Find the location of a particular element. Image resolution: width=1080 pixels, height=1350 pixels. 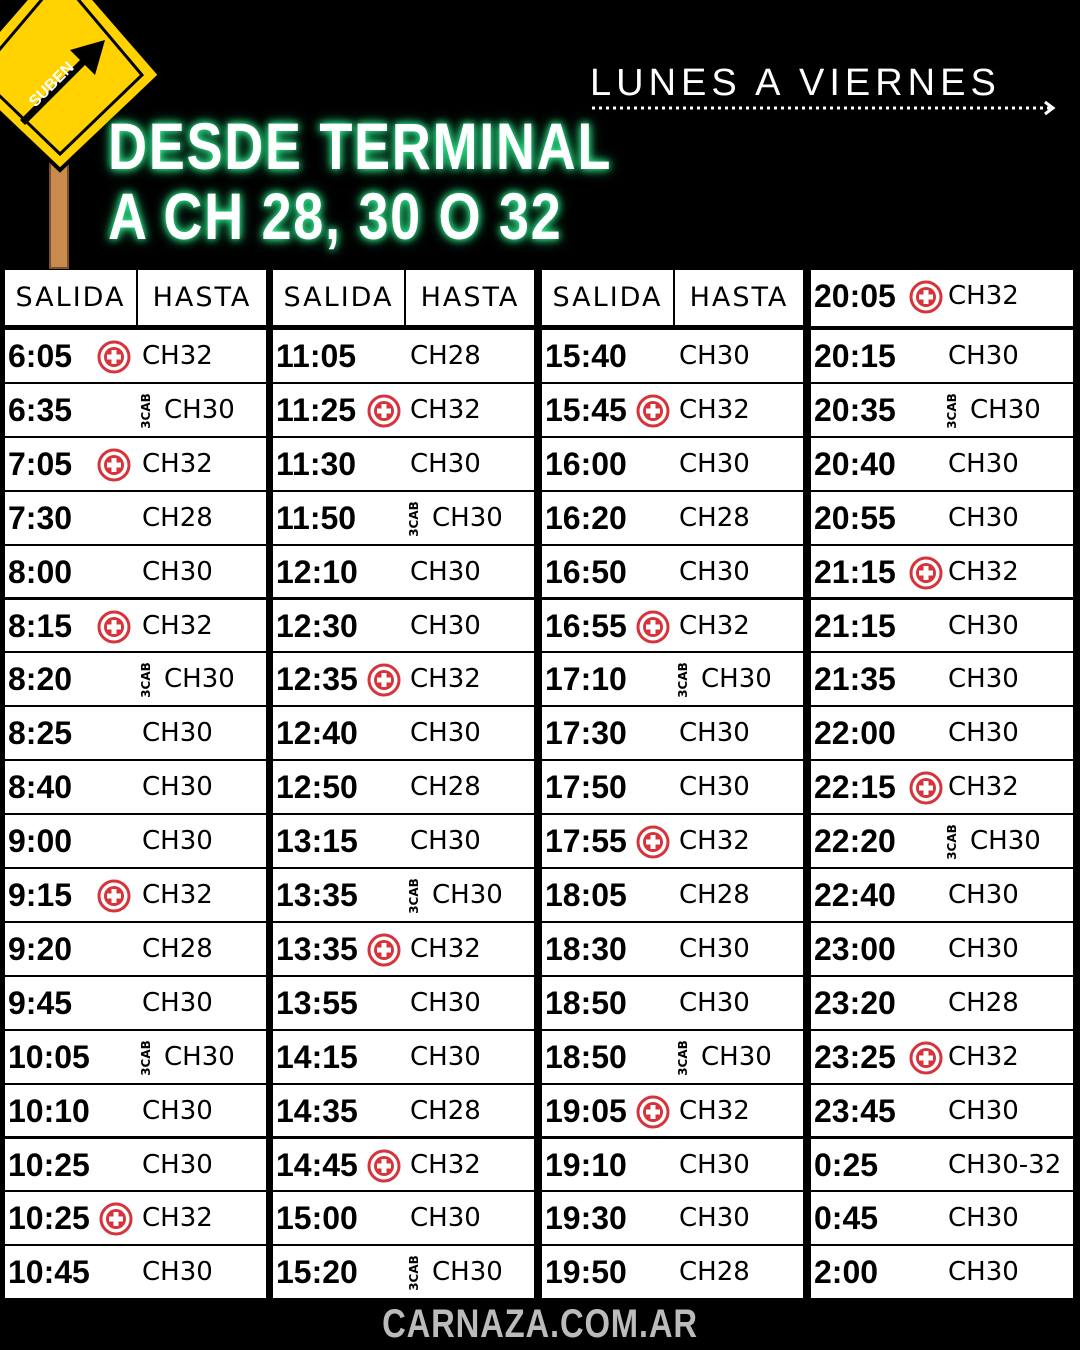

schedule-row: 23:20 CH28 is located at coordinates (943, 1003).